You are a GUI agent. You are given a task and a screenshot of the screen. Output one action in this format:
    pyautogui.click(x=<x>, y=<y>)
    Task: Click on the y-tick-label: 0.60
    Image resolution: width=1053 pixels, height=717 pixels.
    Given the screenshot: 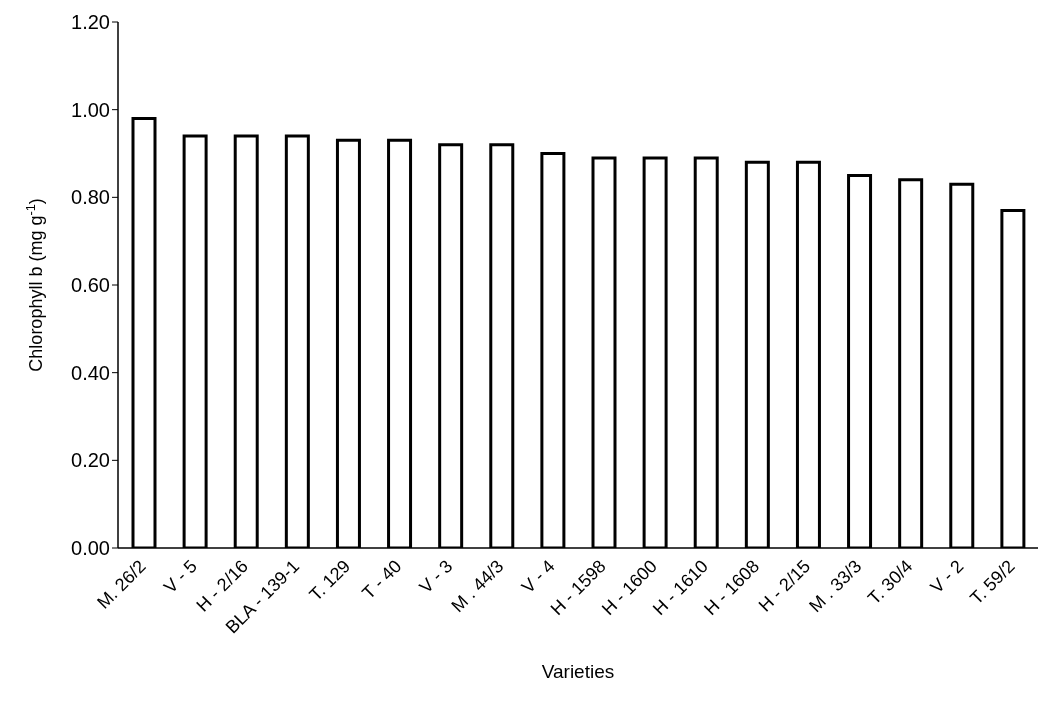 What is the action you would take?
    pyautogui.click(x=90, y=285)
    